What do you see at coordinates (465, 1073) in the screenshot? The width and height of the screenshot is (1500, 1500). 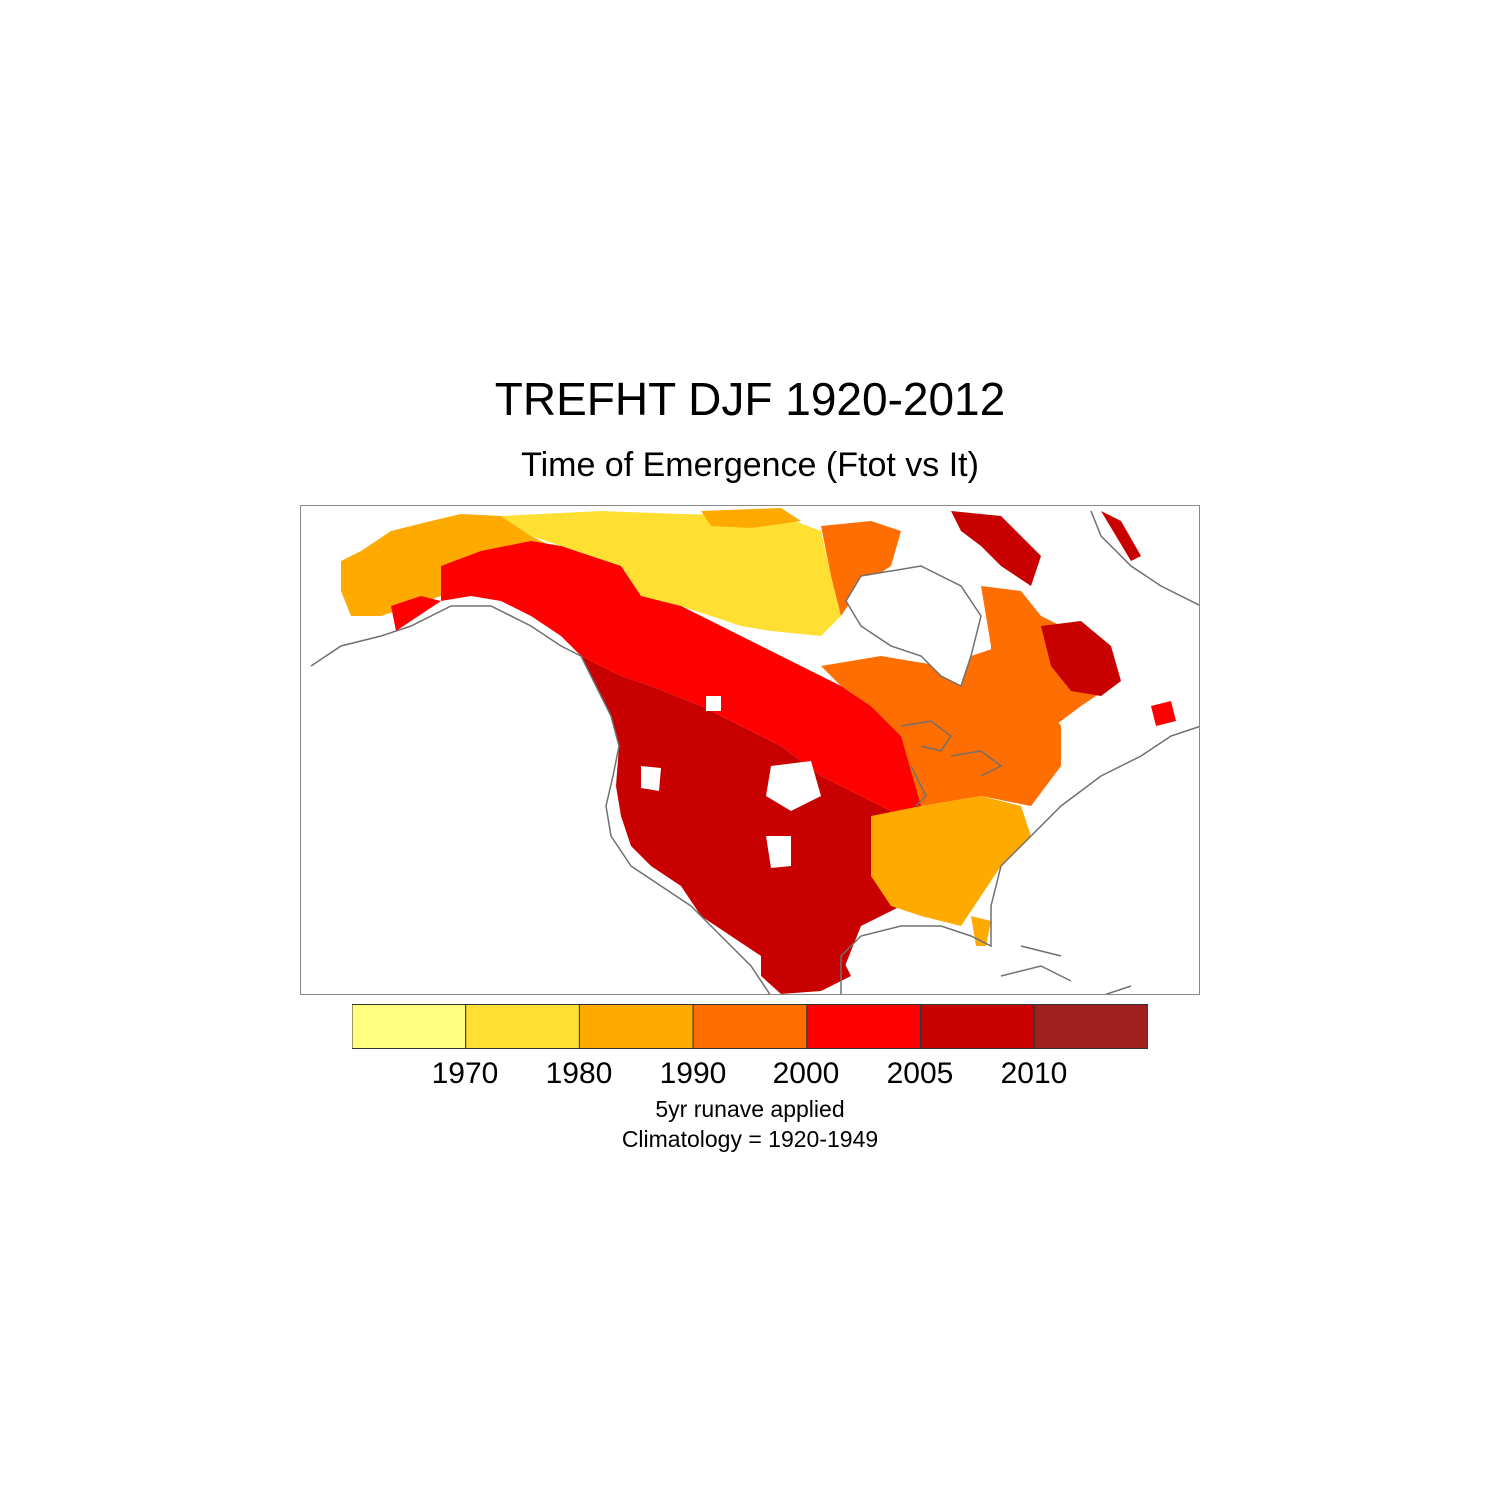 I see `colorbar-tick-label: 1970` at bounding box center [465, 1073].